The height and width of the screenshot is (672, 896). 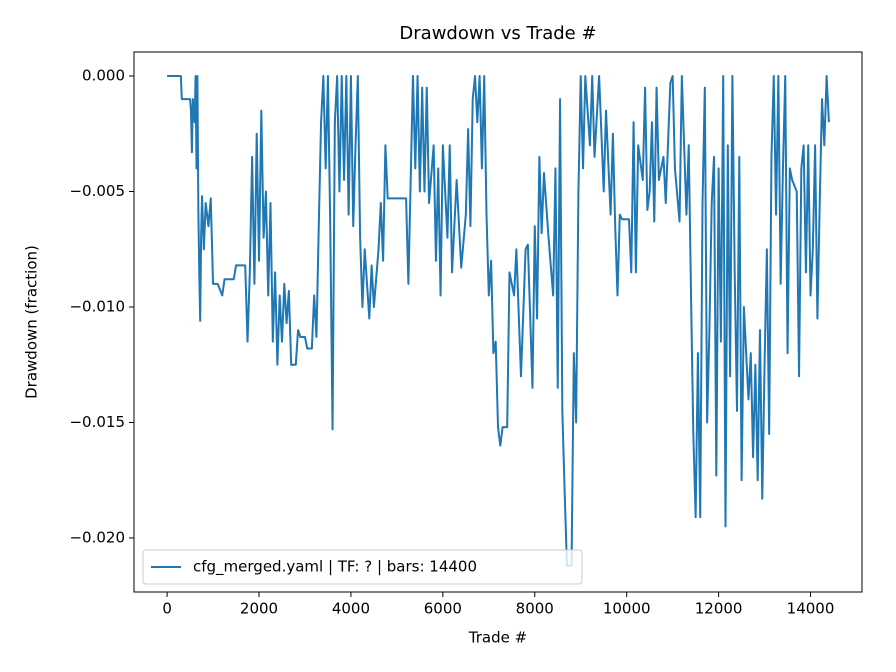 I want to click on x-tick-label: 8000, so click(x=535, y=609).